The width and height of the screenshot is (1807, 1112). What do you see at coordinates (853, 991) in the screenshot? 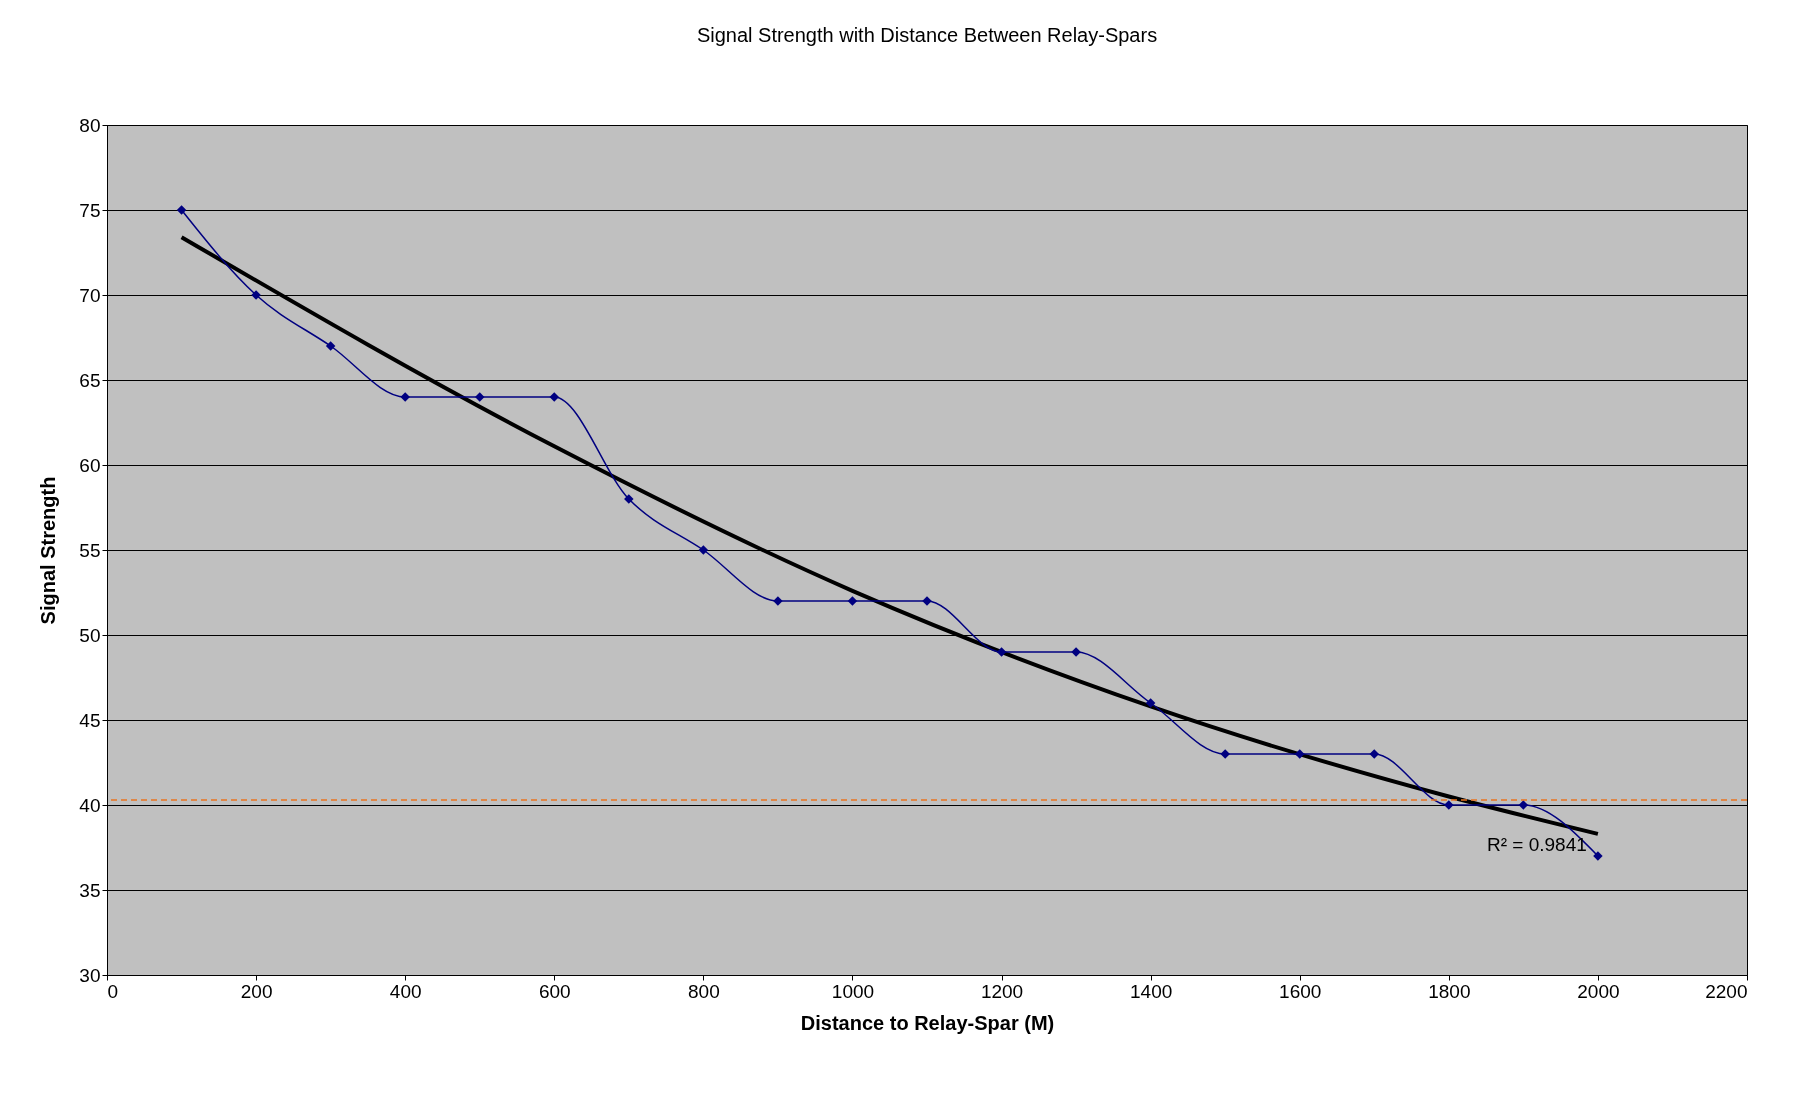
I see `x-tick-label: 1000` at bounding box center [853, 991].